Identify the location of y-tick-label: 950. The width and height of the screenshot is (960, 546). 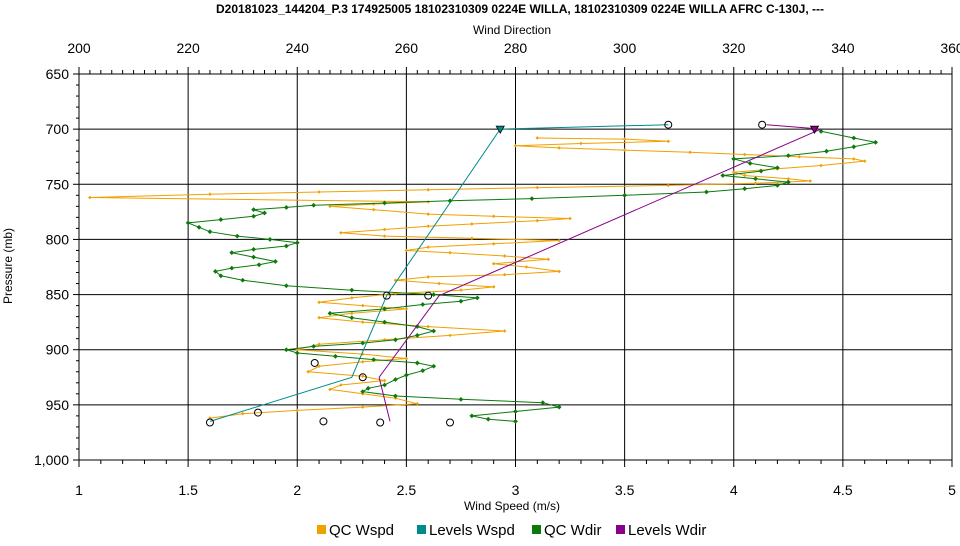
(58, 405).